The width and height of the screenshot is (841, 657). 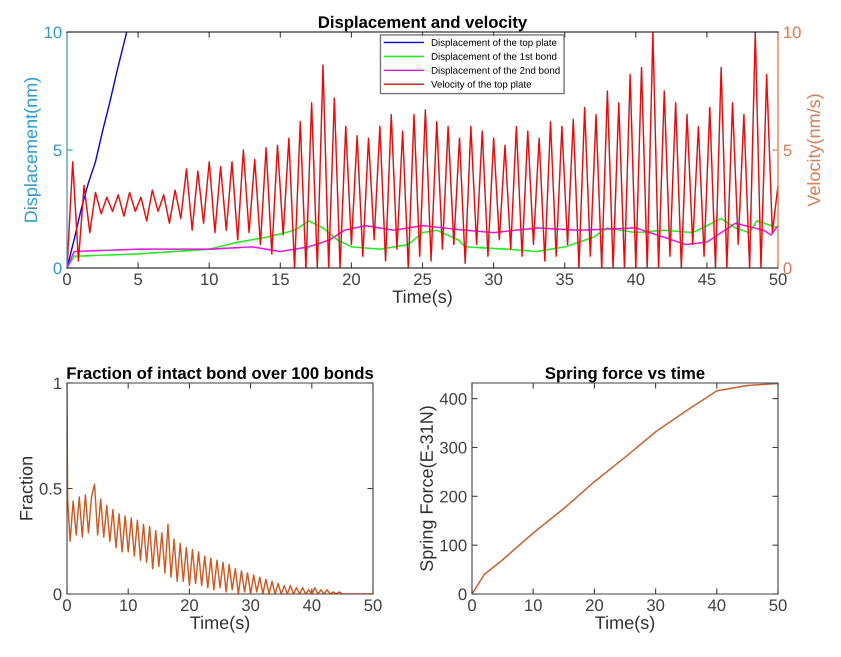 I want to click on legend-label: Displacement of the 1st bond, so click(x=494, y=57).